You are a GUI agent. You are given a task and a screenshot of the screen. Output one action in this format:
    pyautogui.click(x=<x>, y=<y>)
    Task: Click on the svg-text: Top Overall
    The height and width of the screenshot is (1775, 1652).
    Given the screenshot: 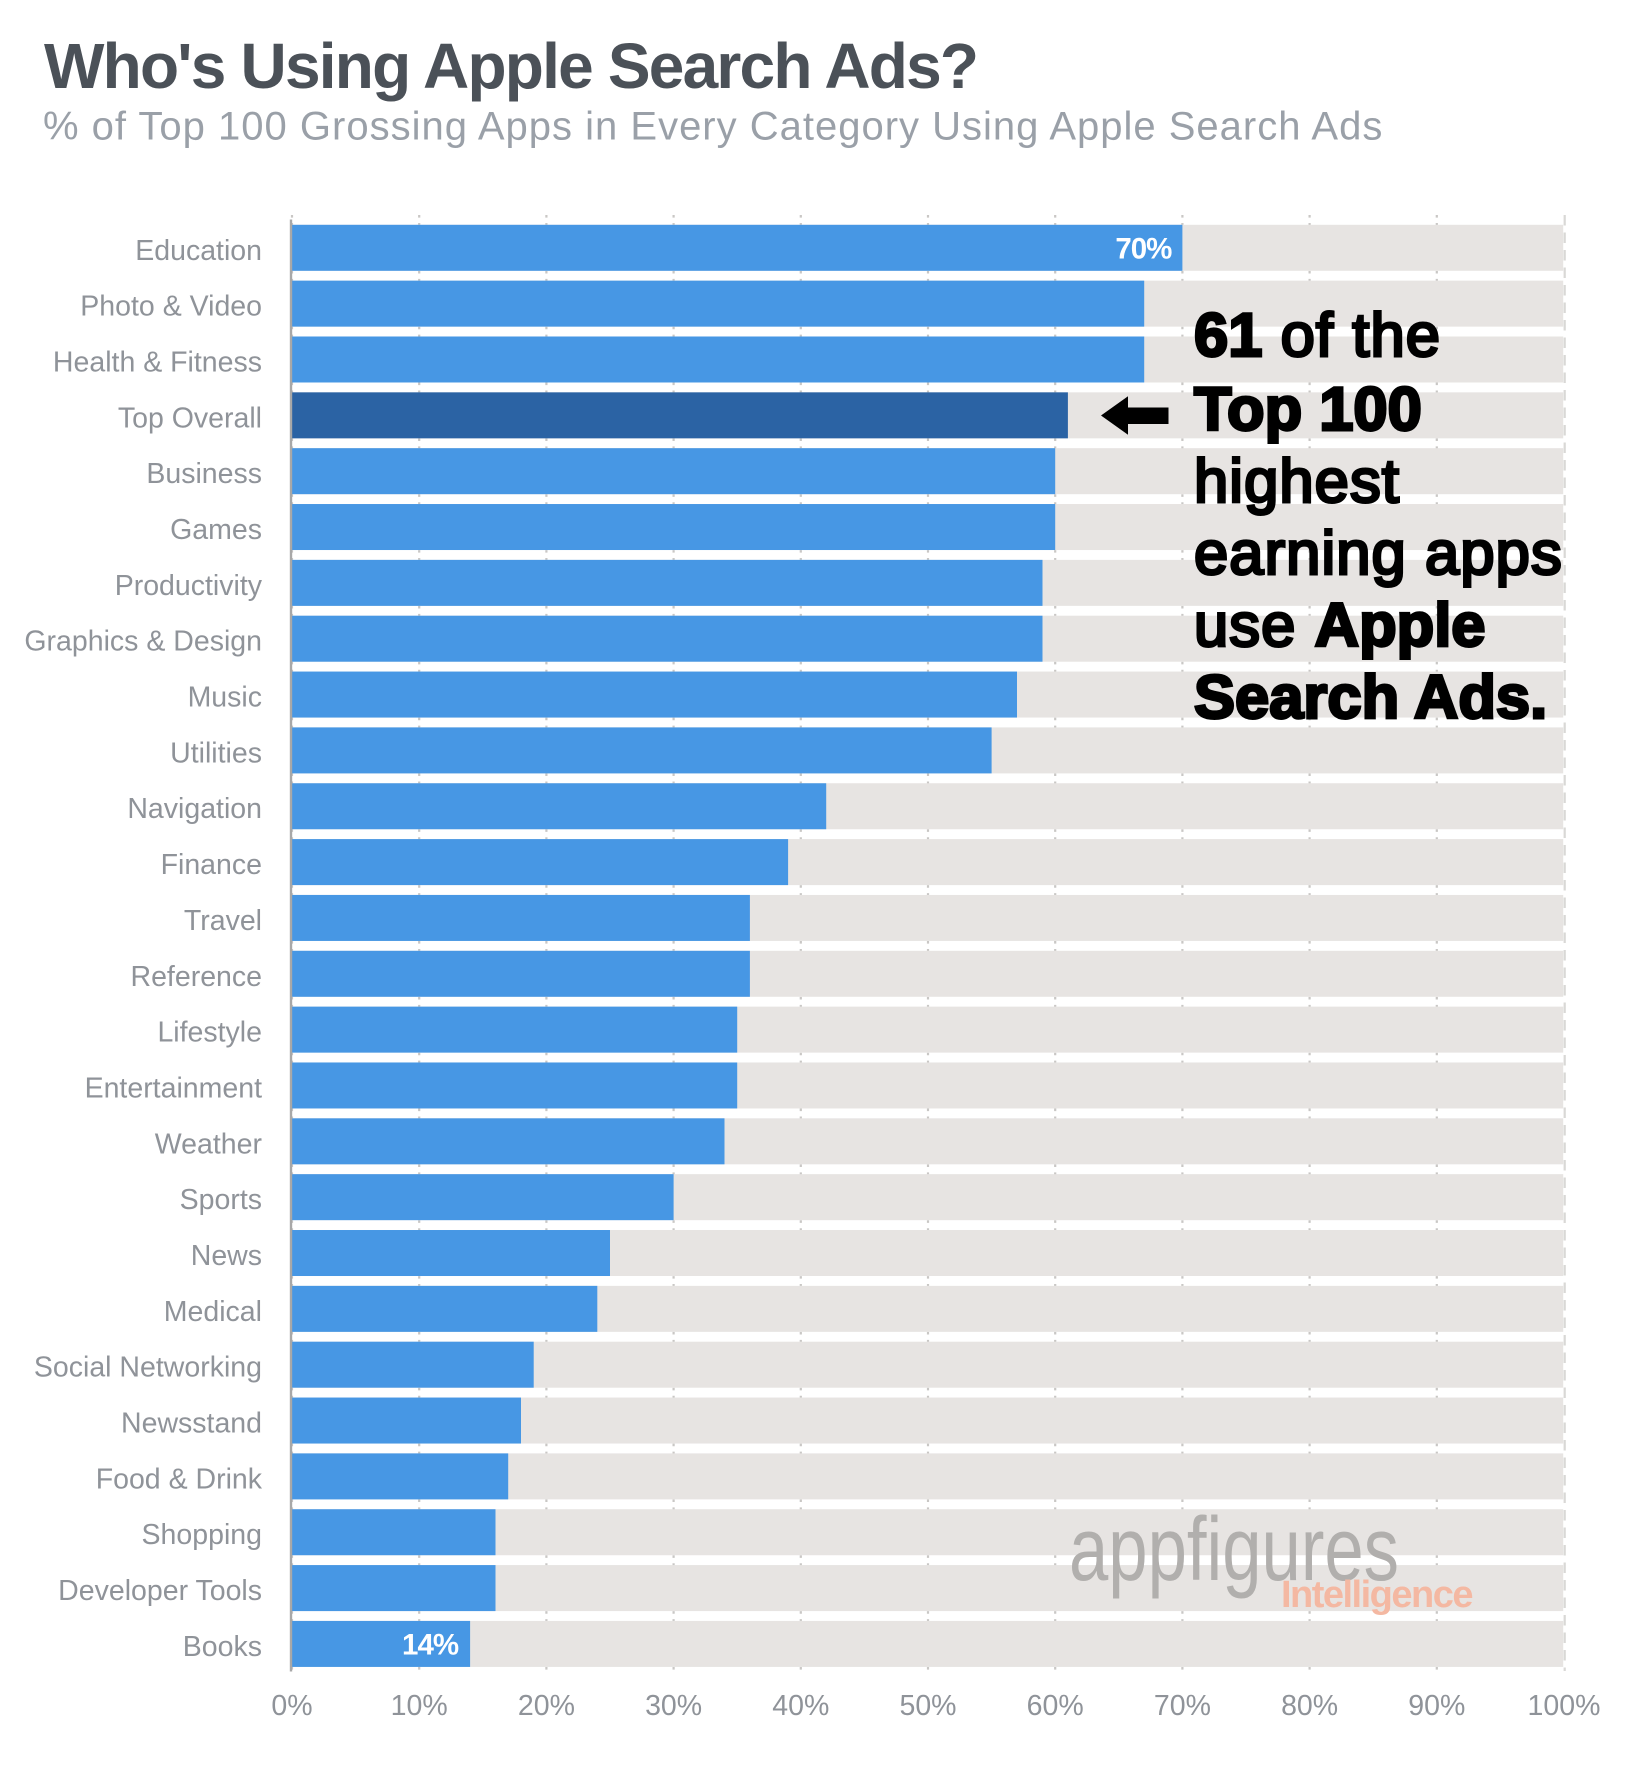 What is the action you would take?
    pyautogui.click(x=190, y=418)
    